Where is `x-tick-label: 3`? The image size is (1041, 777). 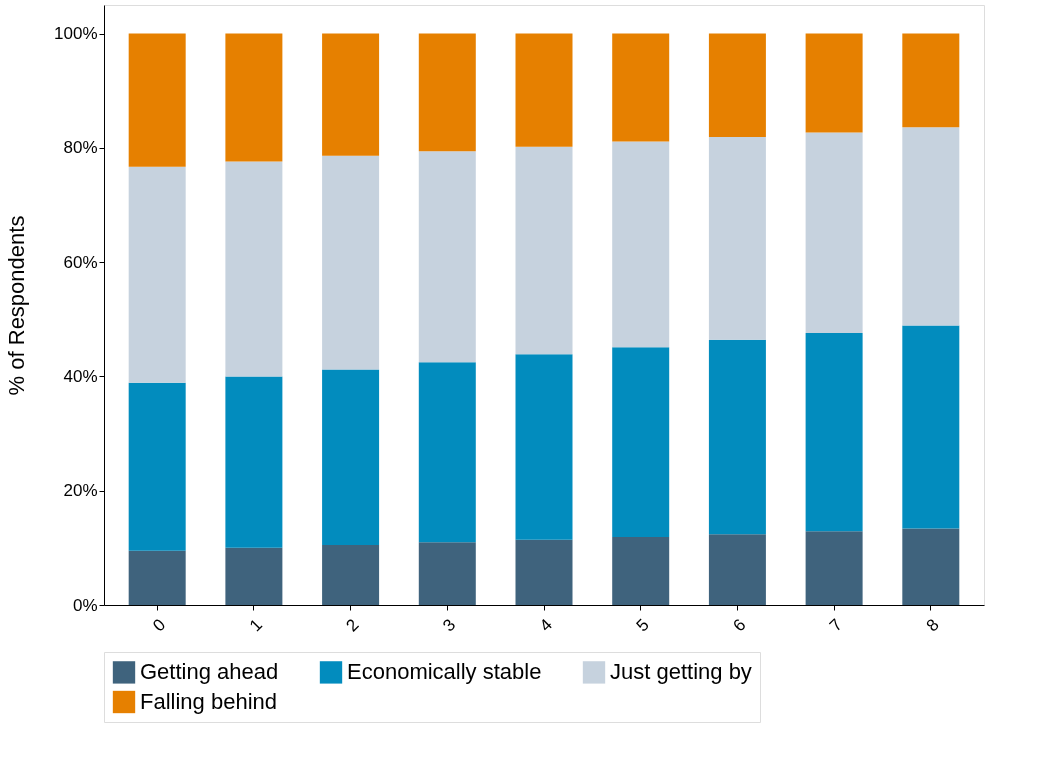 x-tick-label: 3 is located at coordinates (449, 625).